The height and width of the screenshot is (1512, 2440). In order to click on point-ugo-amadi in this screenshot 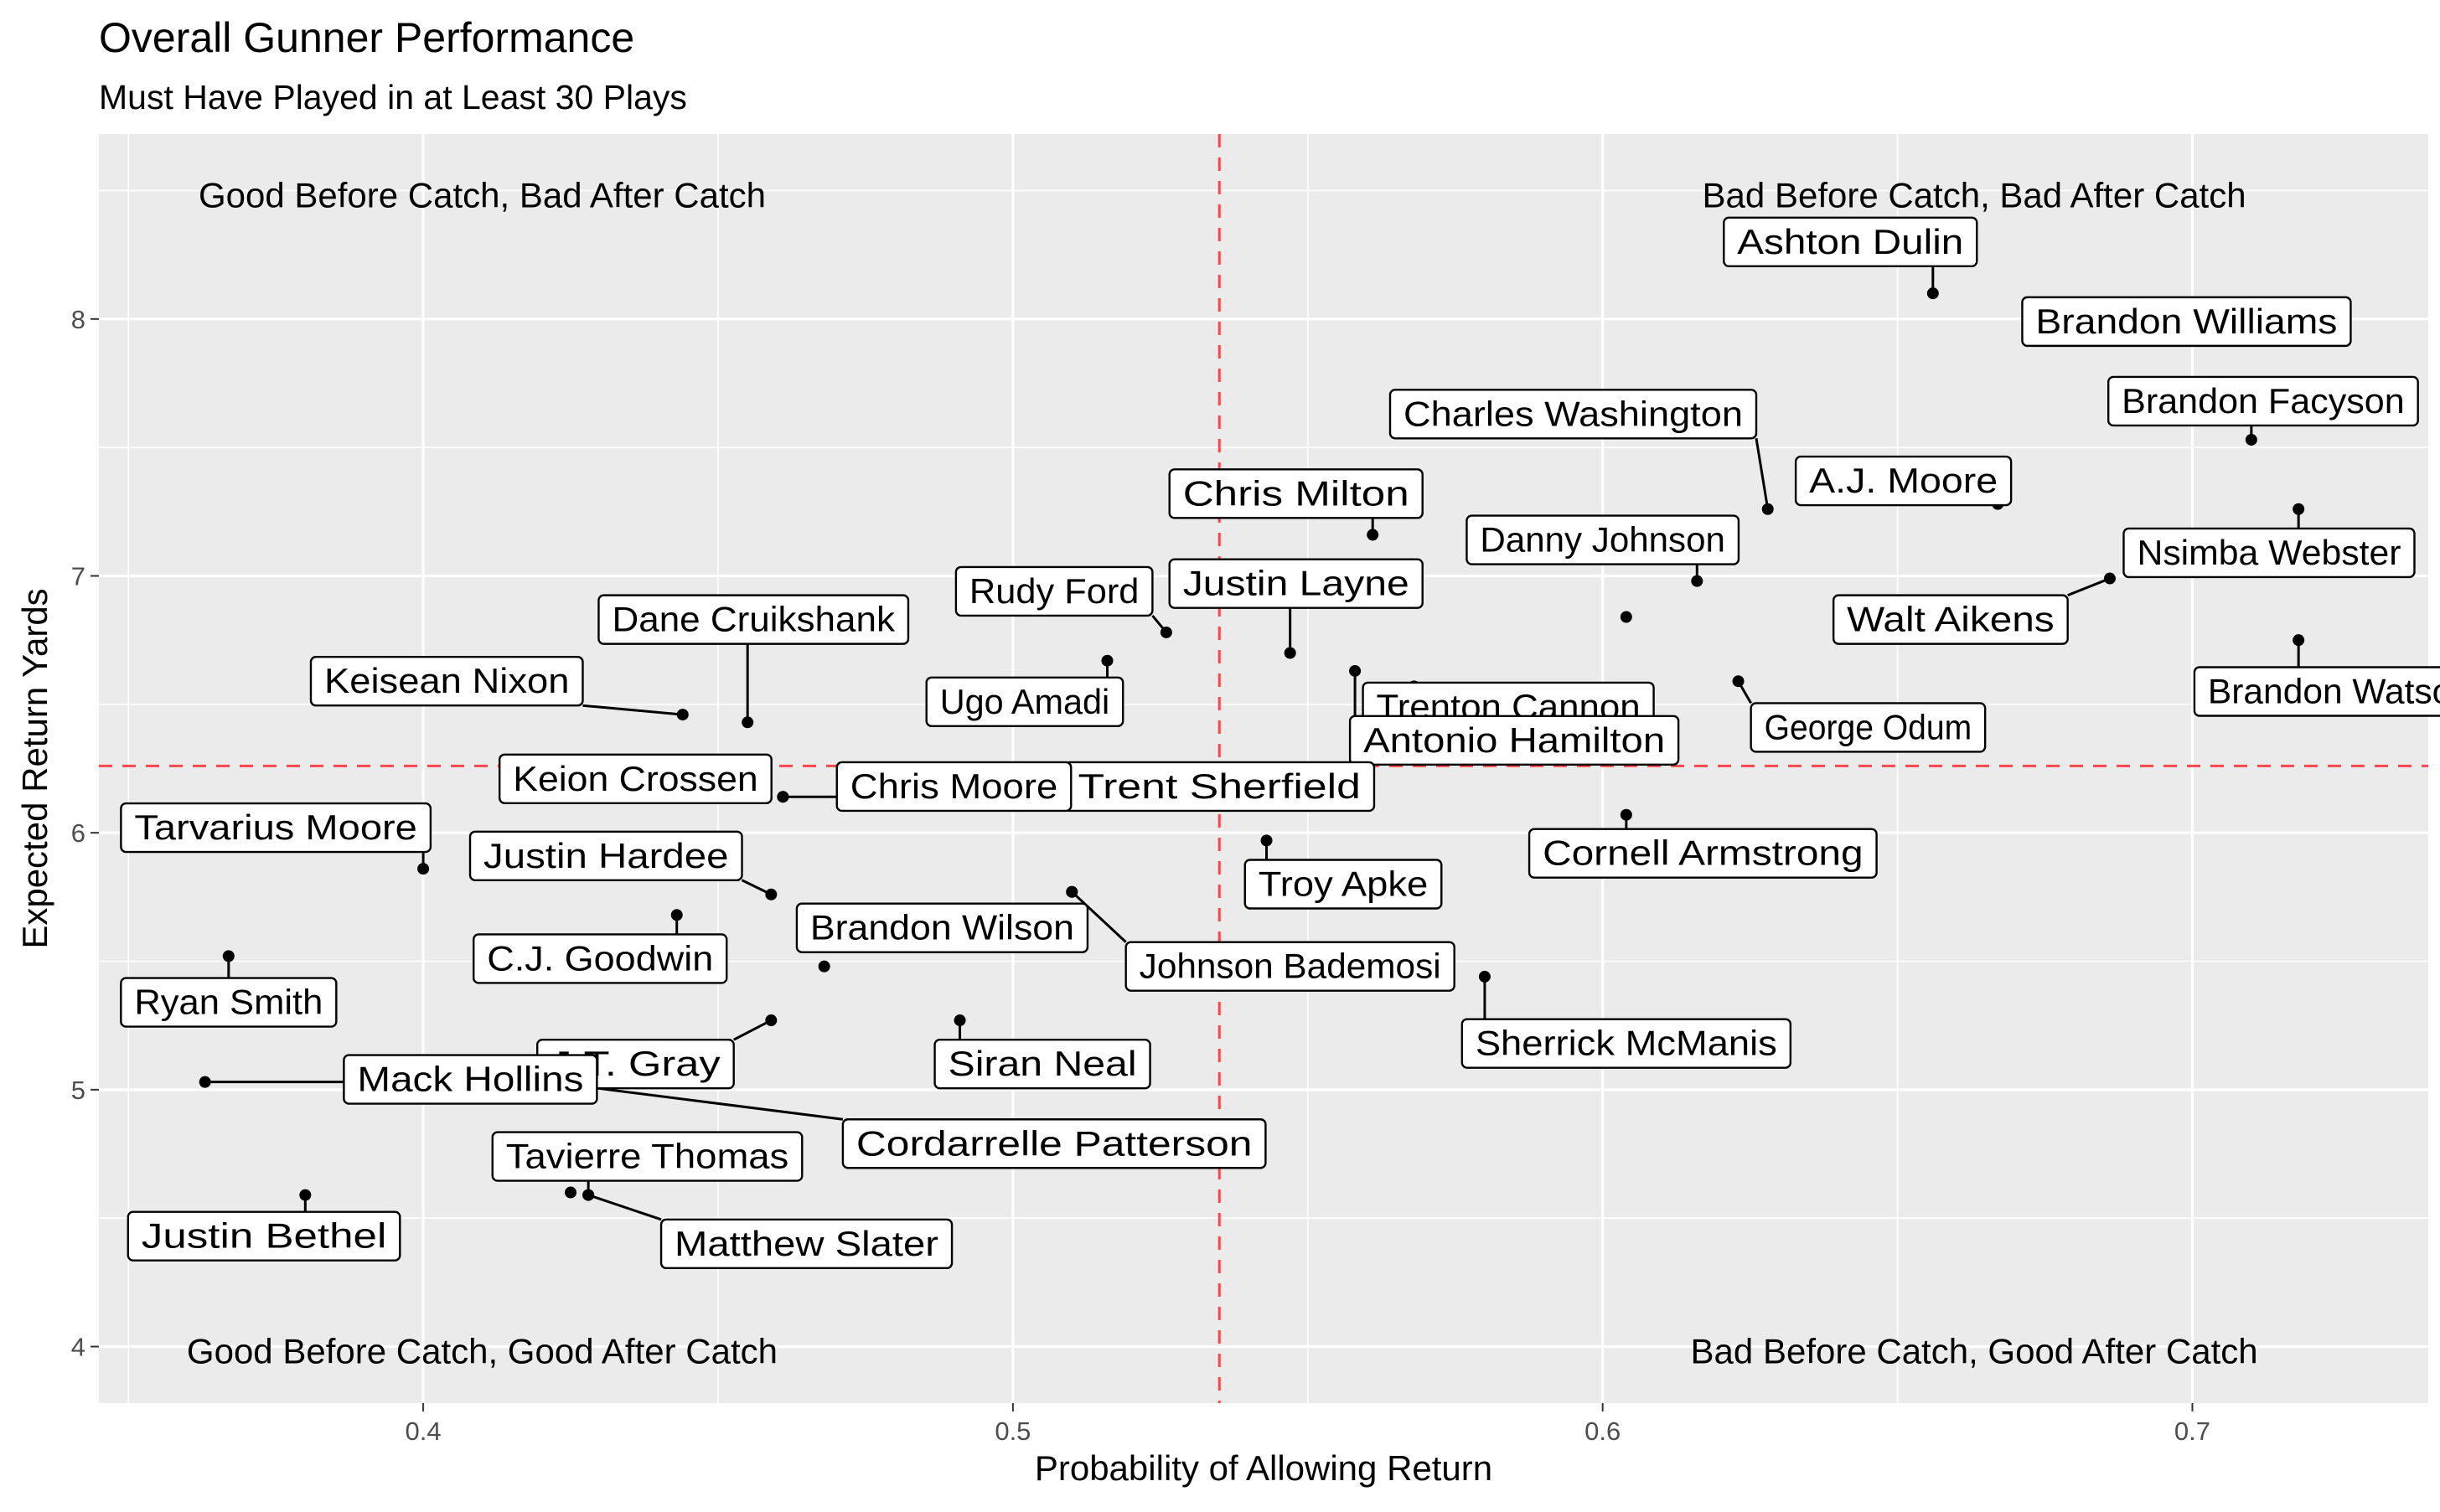, I will do `click(1108, 660)`.